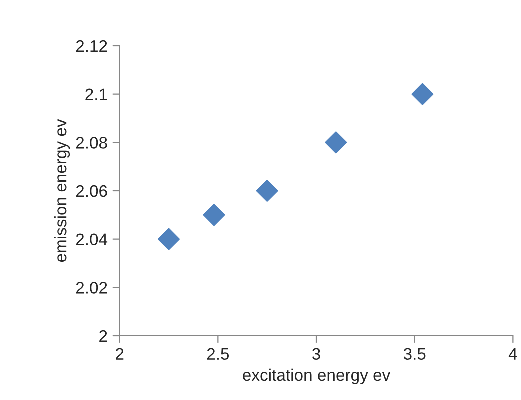  Describe the element at coordinates (120, 354) in the screenshot. I see `x-tick-label: 2` at that location.